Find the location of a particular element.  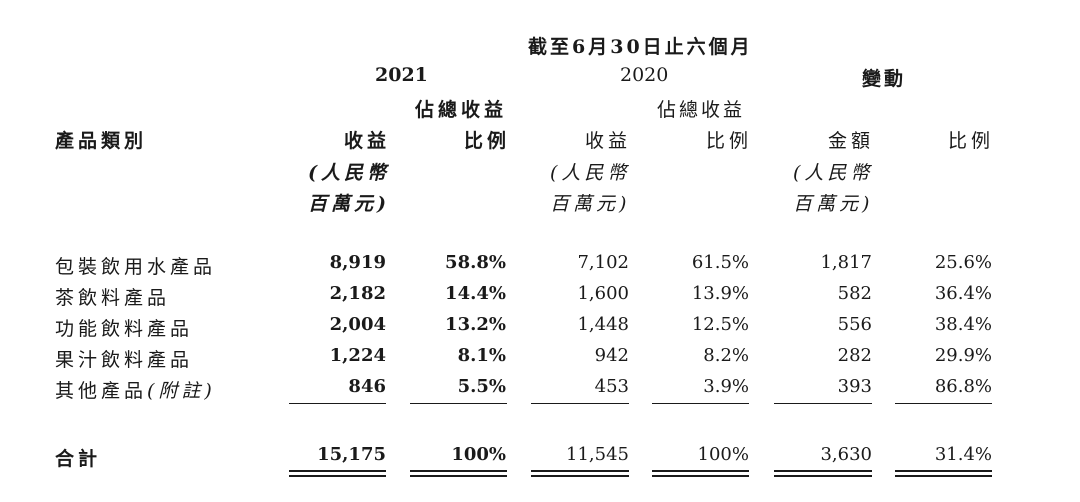

category-column-heading: 產品類別 is located at coordinates (101, 141).